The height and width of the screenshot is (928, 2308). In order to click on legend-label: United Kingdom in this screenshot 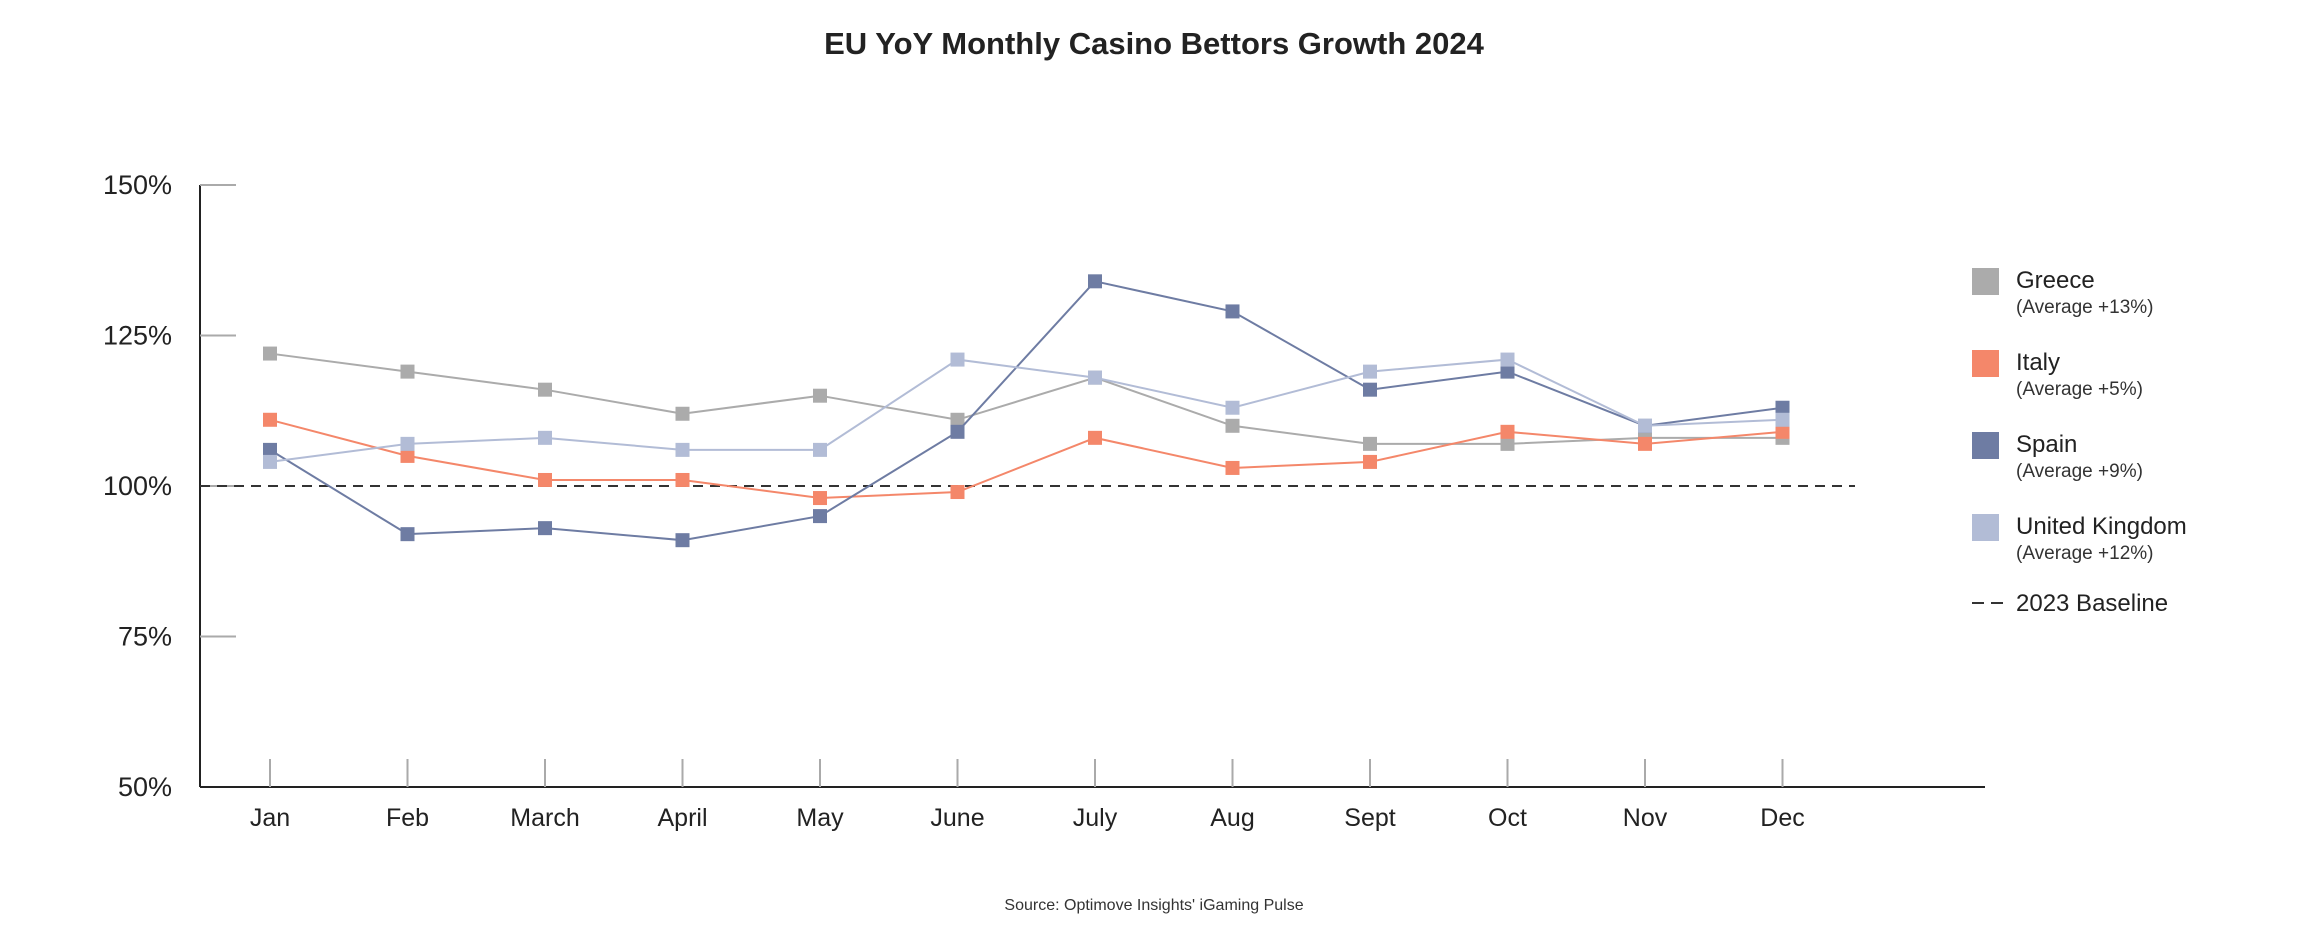, I will do `click(2101, 526)`.